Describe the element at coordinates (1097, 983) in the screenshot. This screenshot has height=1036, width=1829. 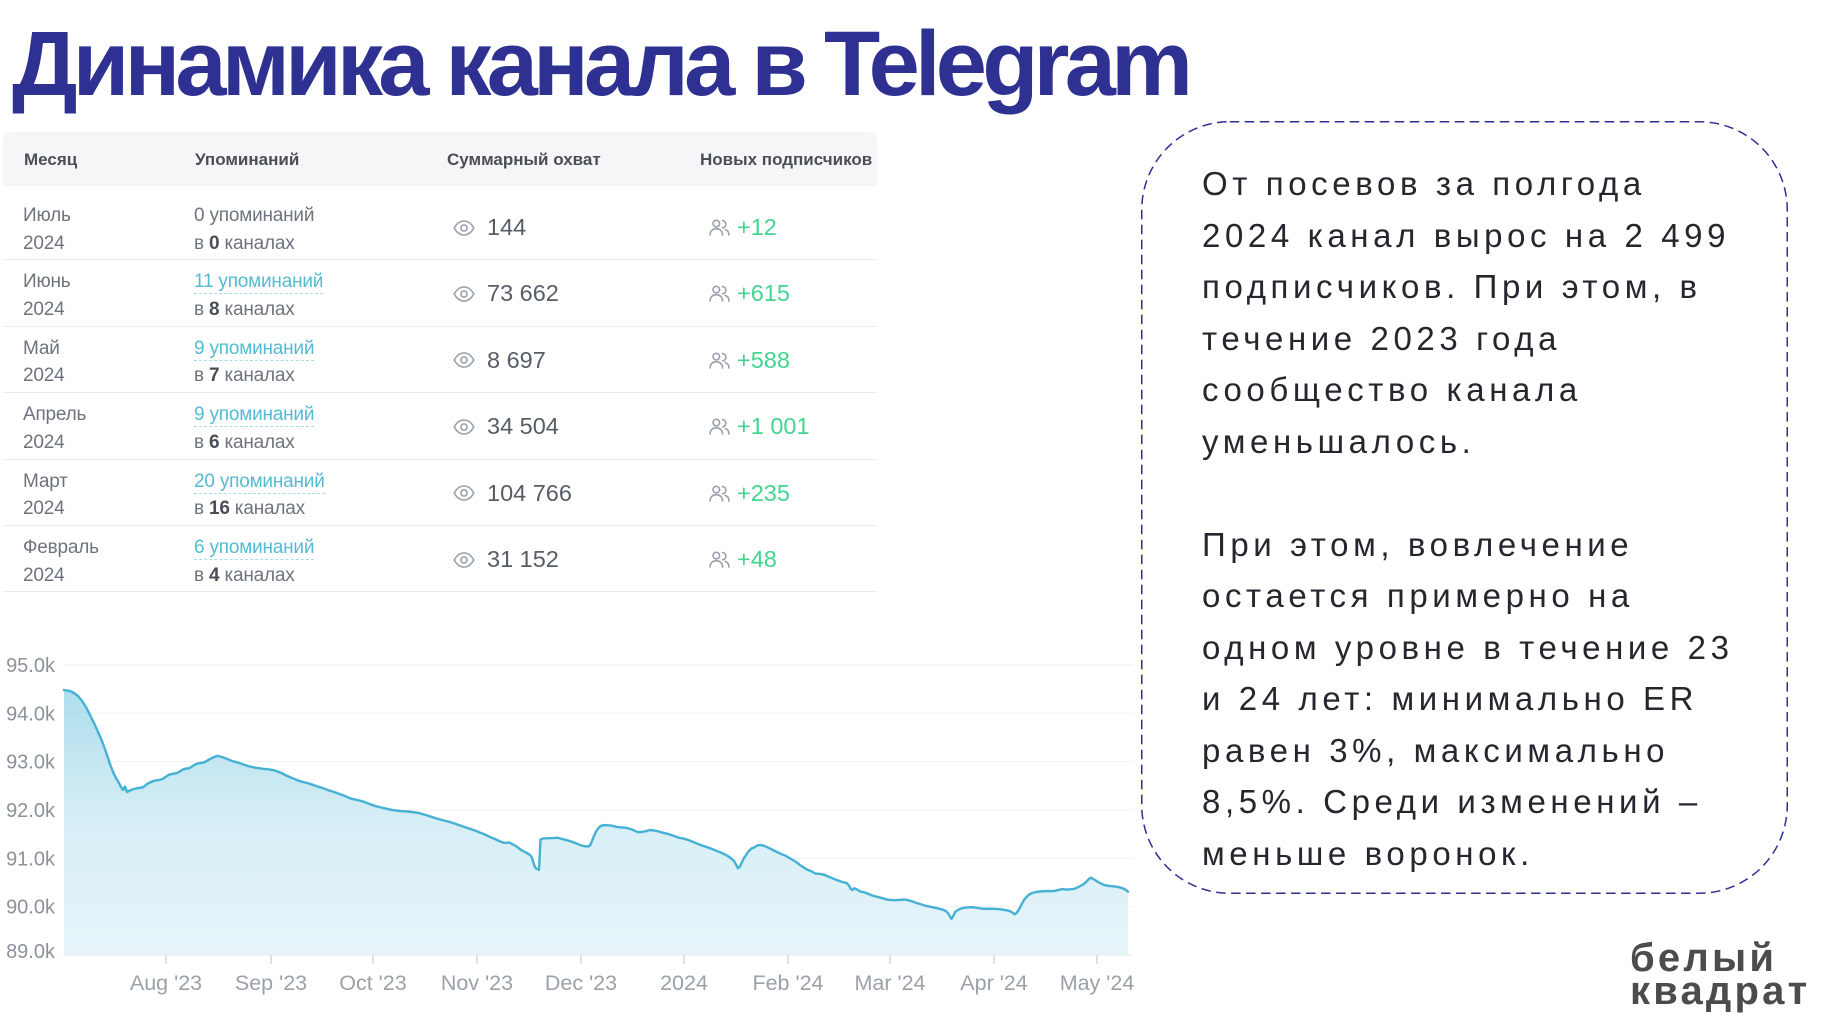
I see `svg-text: May '24` at that location.